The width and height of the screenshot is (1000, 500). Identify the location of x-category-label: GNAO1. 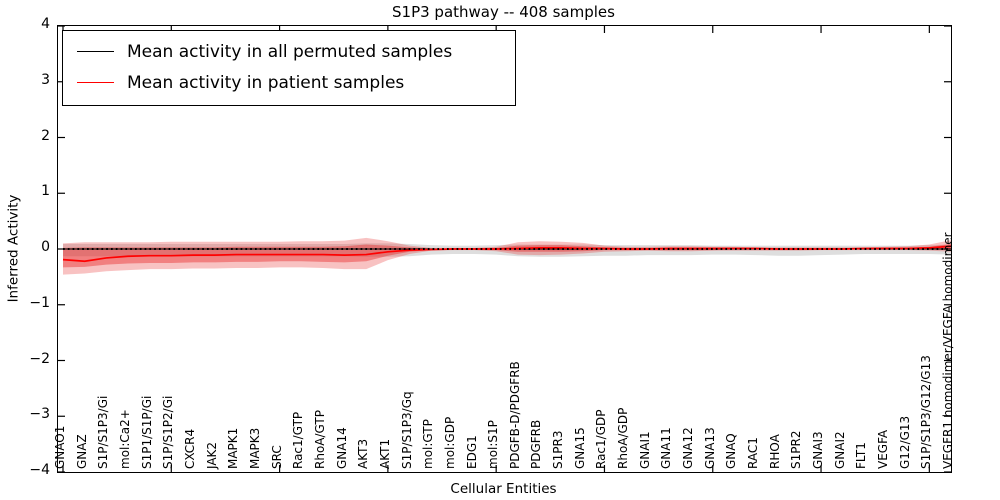
(60, 447).